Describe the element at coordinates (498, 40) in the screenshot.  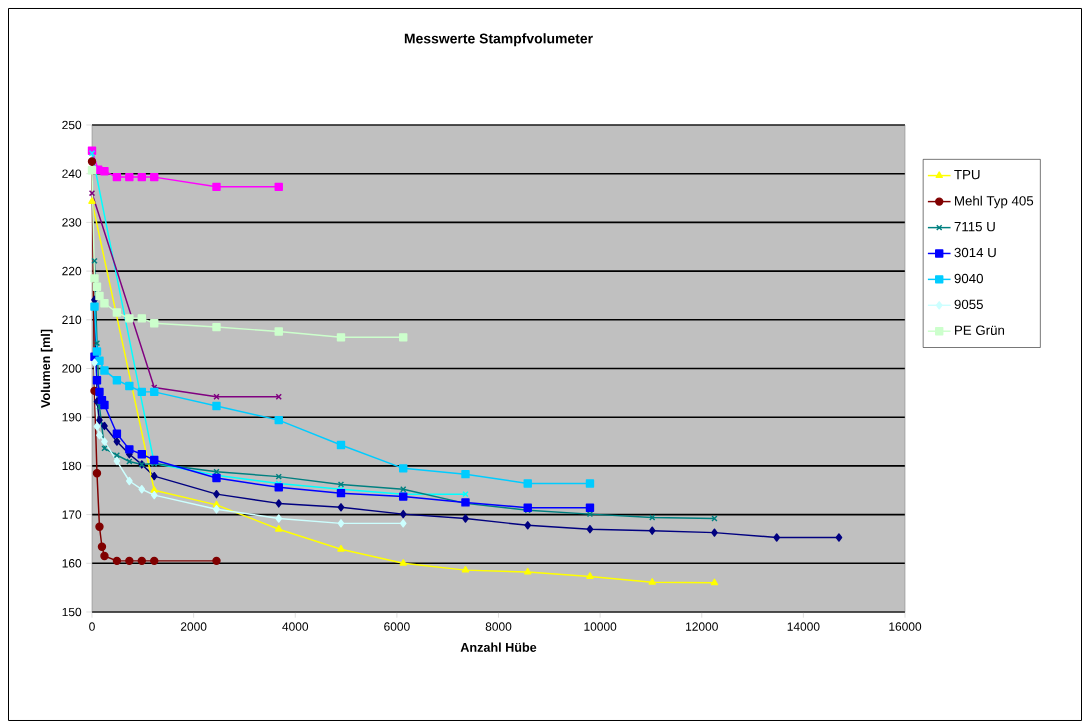
I see `chart-title: Messwerte Stampfvolumeter` at that location.